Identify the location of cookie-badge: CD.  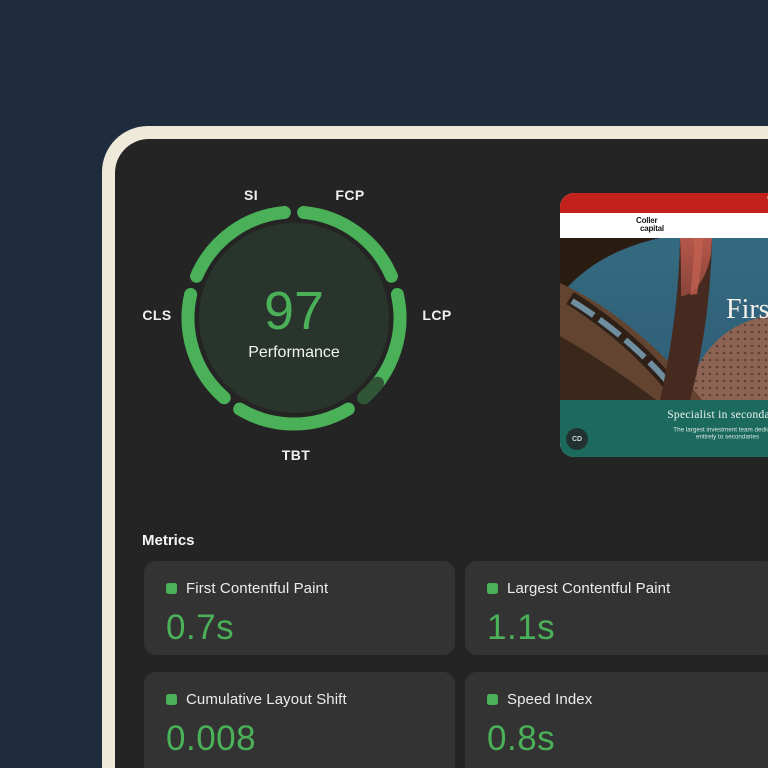
(577, 439).